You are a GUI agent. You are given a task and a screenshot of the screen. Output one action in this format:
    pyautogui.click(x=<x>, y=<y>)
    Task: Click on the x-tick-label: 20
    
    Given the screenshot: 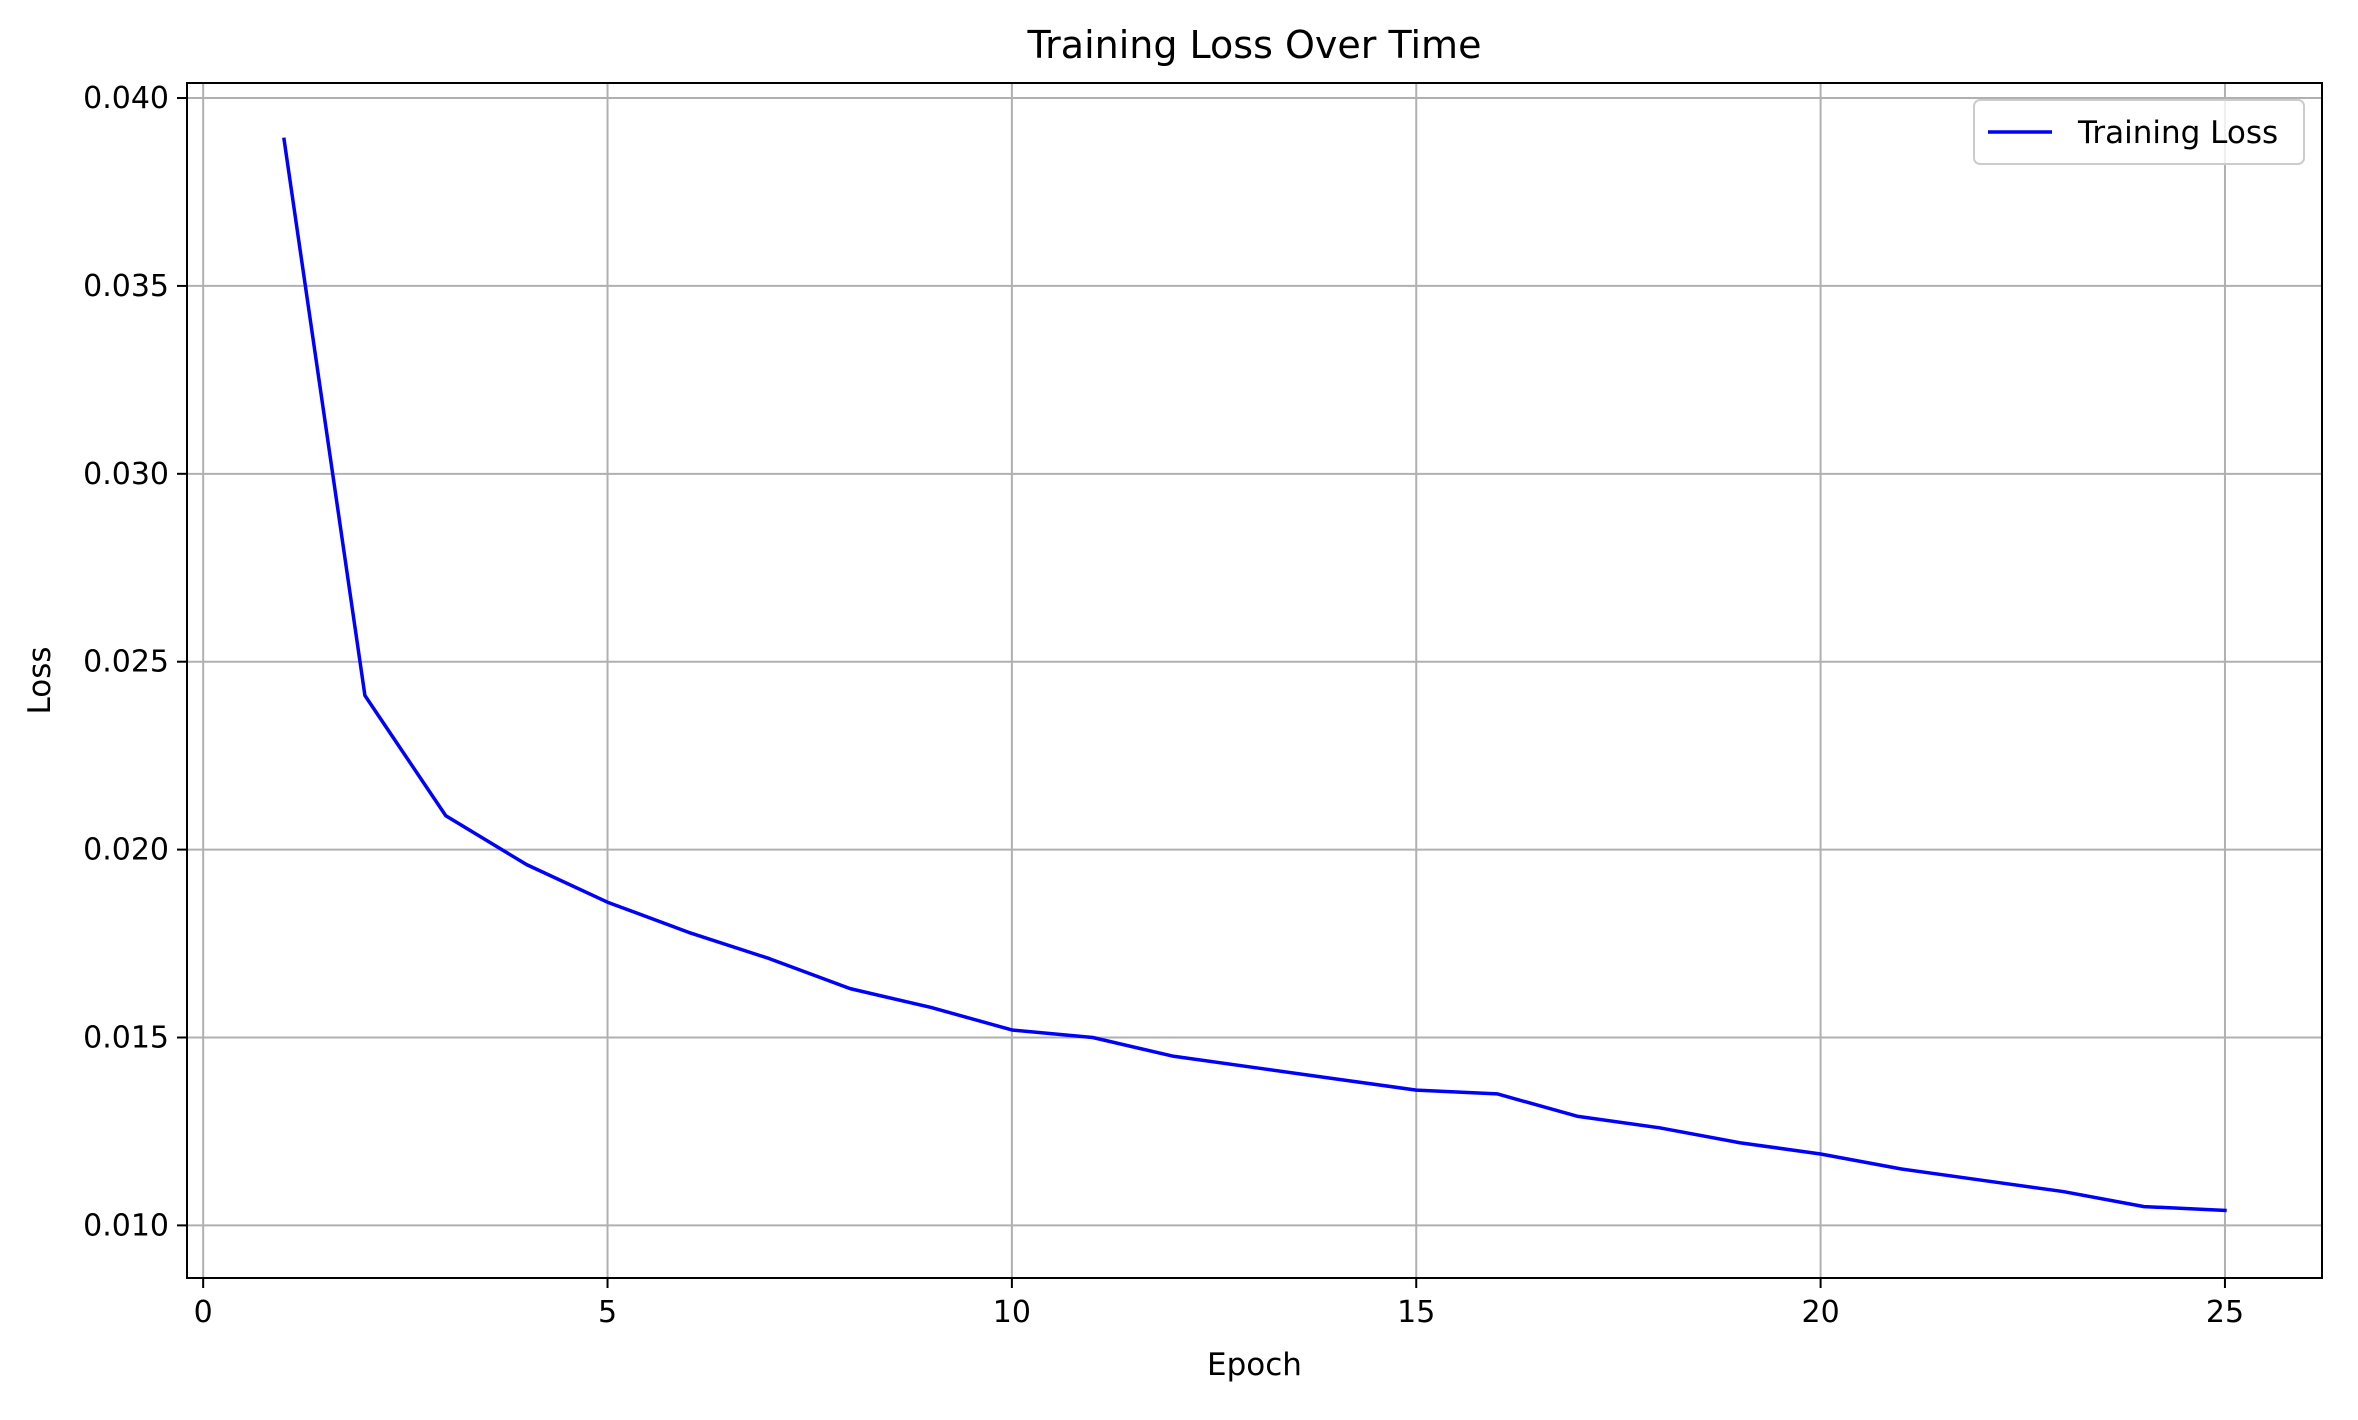 What is the action you would take?
    pyautogui.click(x=1821, y=1312)
    